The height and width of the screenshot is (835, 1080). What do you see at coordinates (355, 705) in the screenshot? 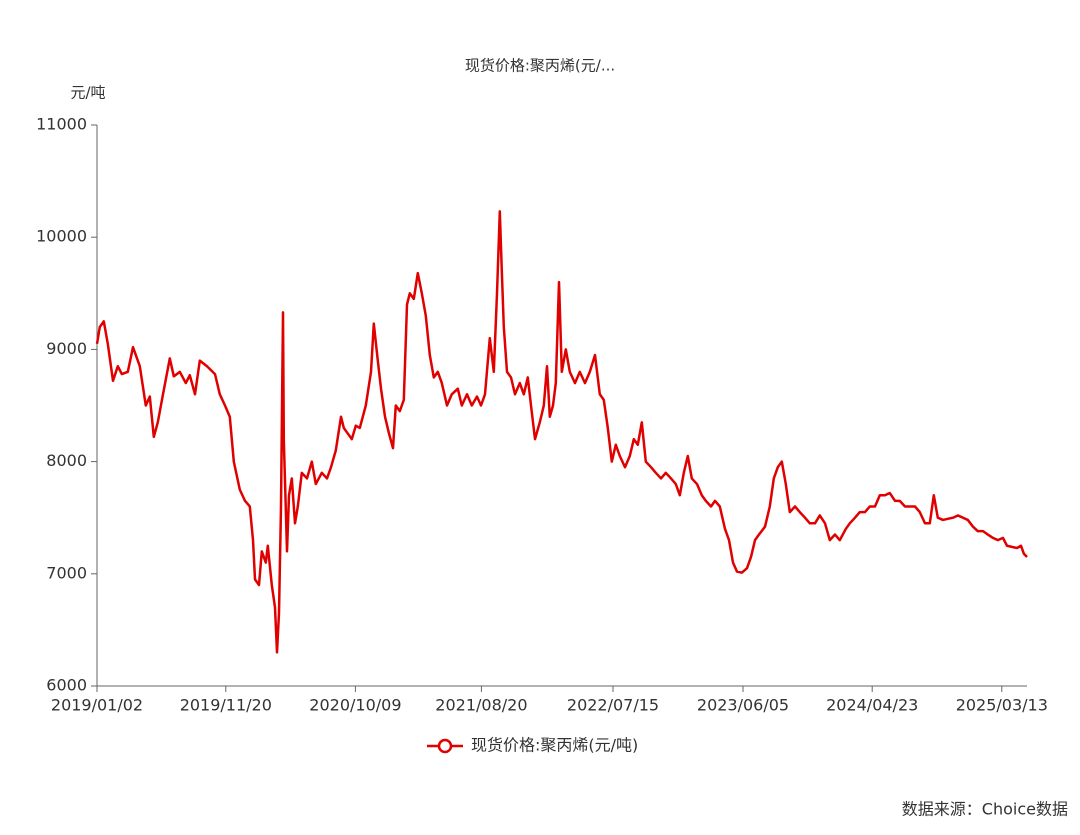
I see `x-tick-label: 2020/10/09` at bounding box center [355, 705].